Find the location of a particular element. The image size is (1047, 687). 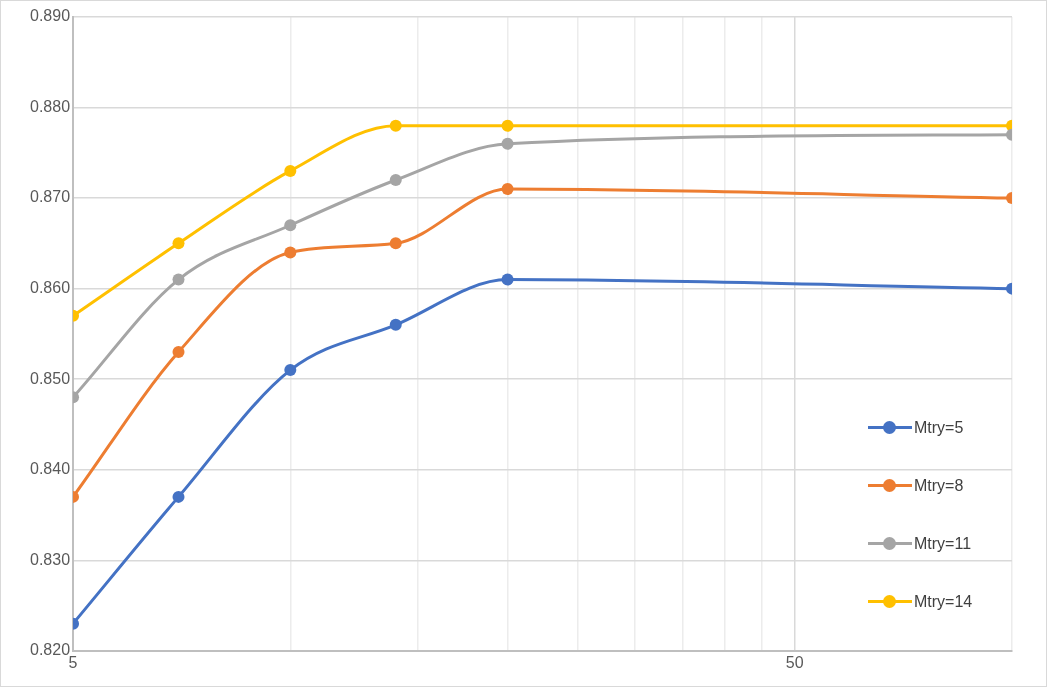

y-tick-label: 0.840 is located at coordinates (50, 469).